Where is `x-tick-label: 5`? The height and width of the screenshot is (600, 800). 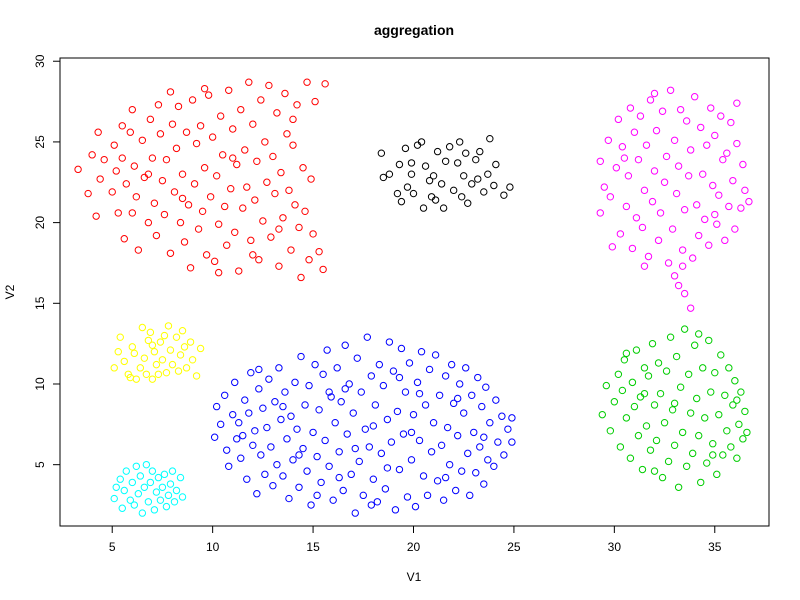 x-tick-label: 5 is located at coordinates (112, 547).